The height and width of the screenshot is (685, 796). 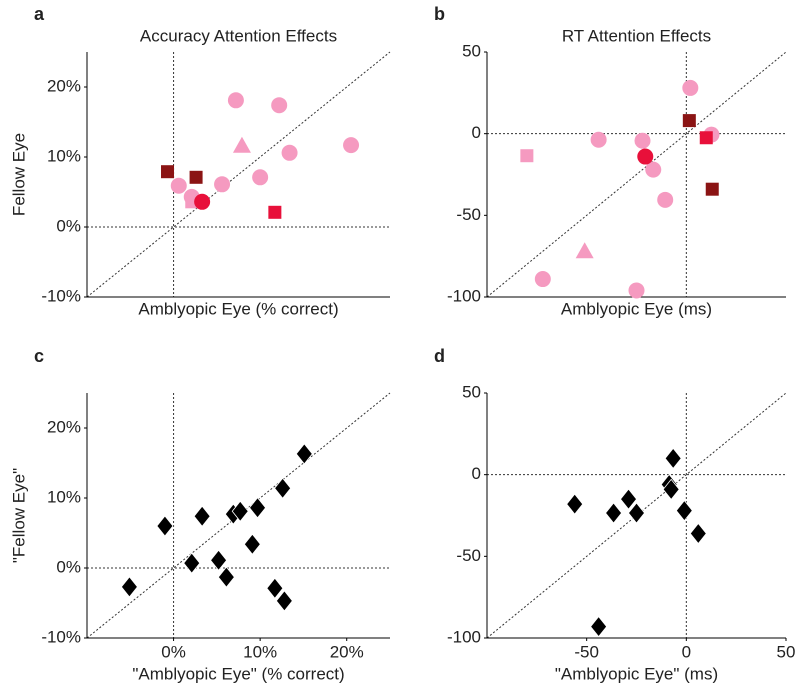 What do you see at coordinates (686, 651) in the screenshot?
I see `x-tick-label: 0` at bounding box center [686, 651].